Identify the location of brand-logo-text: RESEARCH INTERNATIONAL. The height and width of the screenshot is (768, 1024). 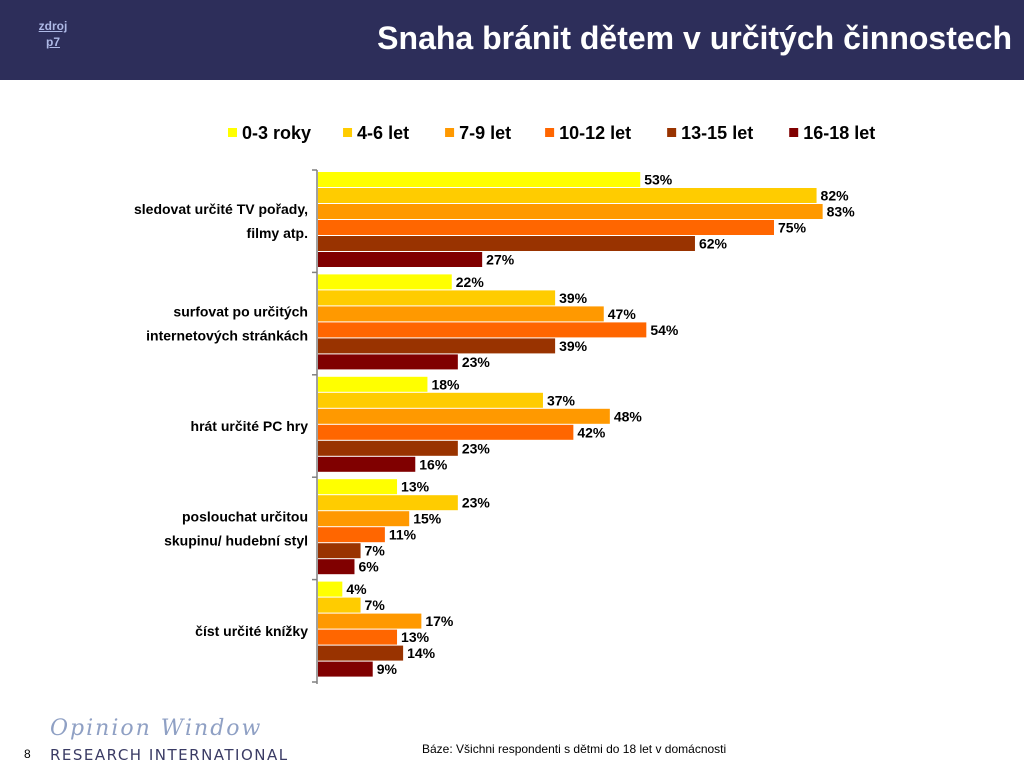
(169, 755).